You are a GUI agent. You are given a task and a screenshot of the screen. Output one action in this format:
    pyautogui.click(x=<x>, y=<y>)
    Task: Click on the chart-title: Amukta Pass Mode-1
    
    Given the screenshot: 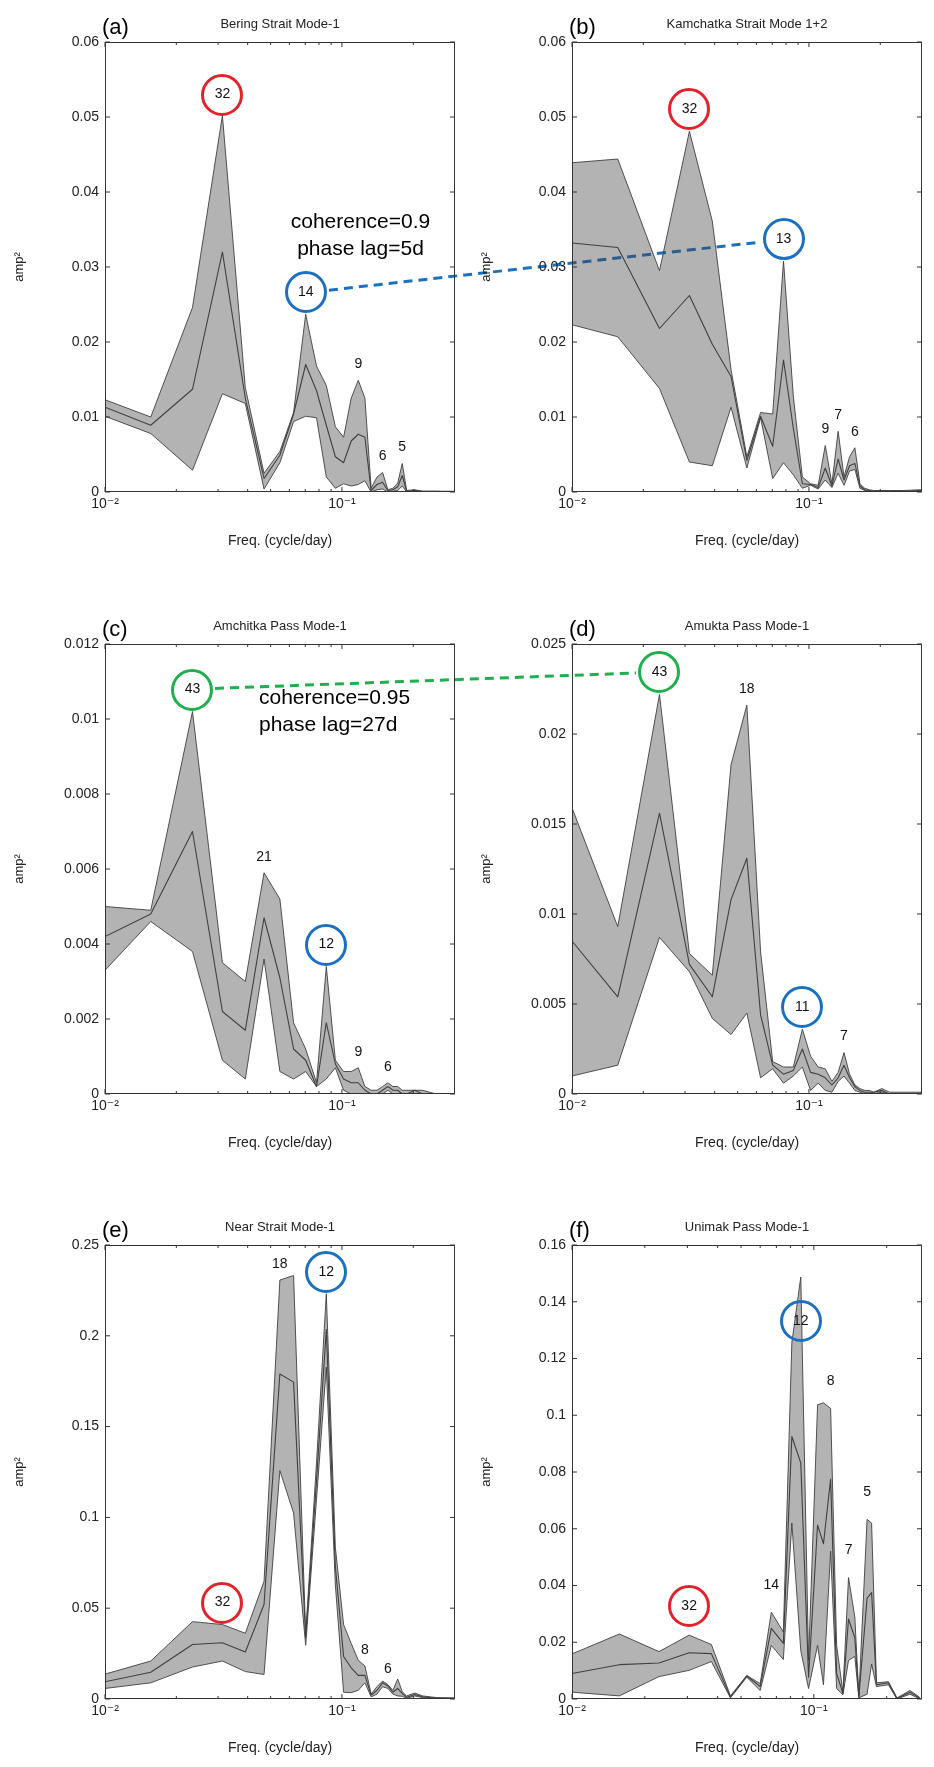 What is the action you would take?
    pyautogui.click(x=747, y=625)
    